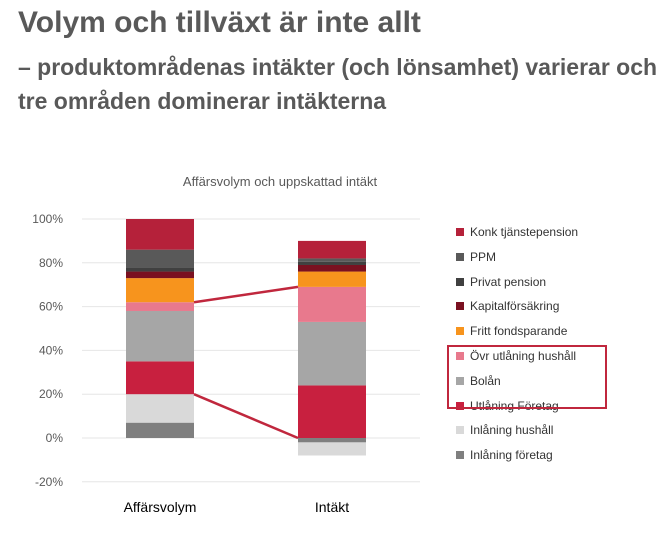 The width and height of the screenshot is (667, 538). I want to click on legend-label: Fritt fondsparande, so click(519, 331).